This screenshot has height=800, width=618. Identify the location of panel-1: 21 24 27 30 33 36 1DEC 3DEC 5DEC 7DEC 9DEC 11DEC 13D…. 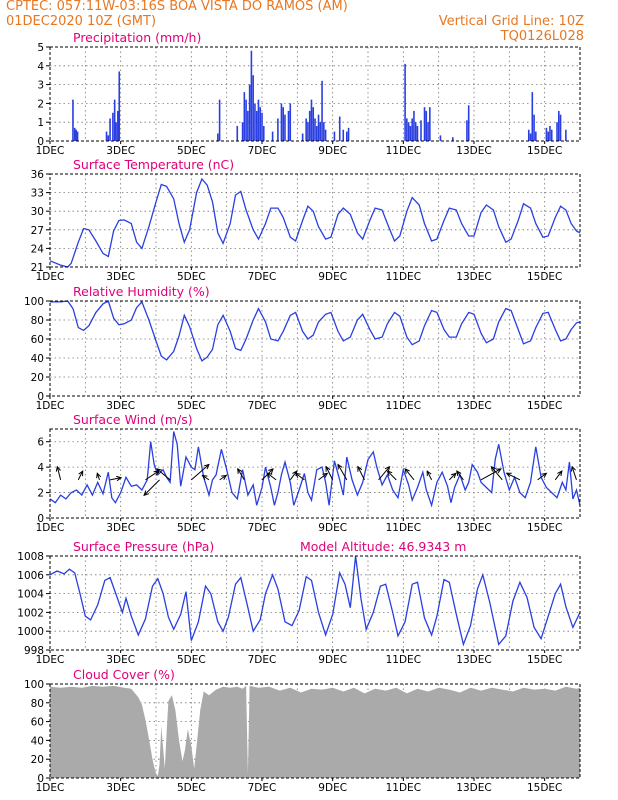
(306, 220).